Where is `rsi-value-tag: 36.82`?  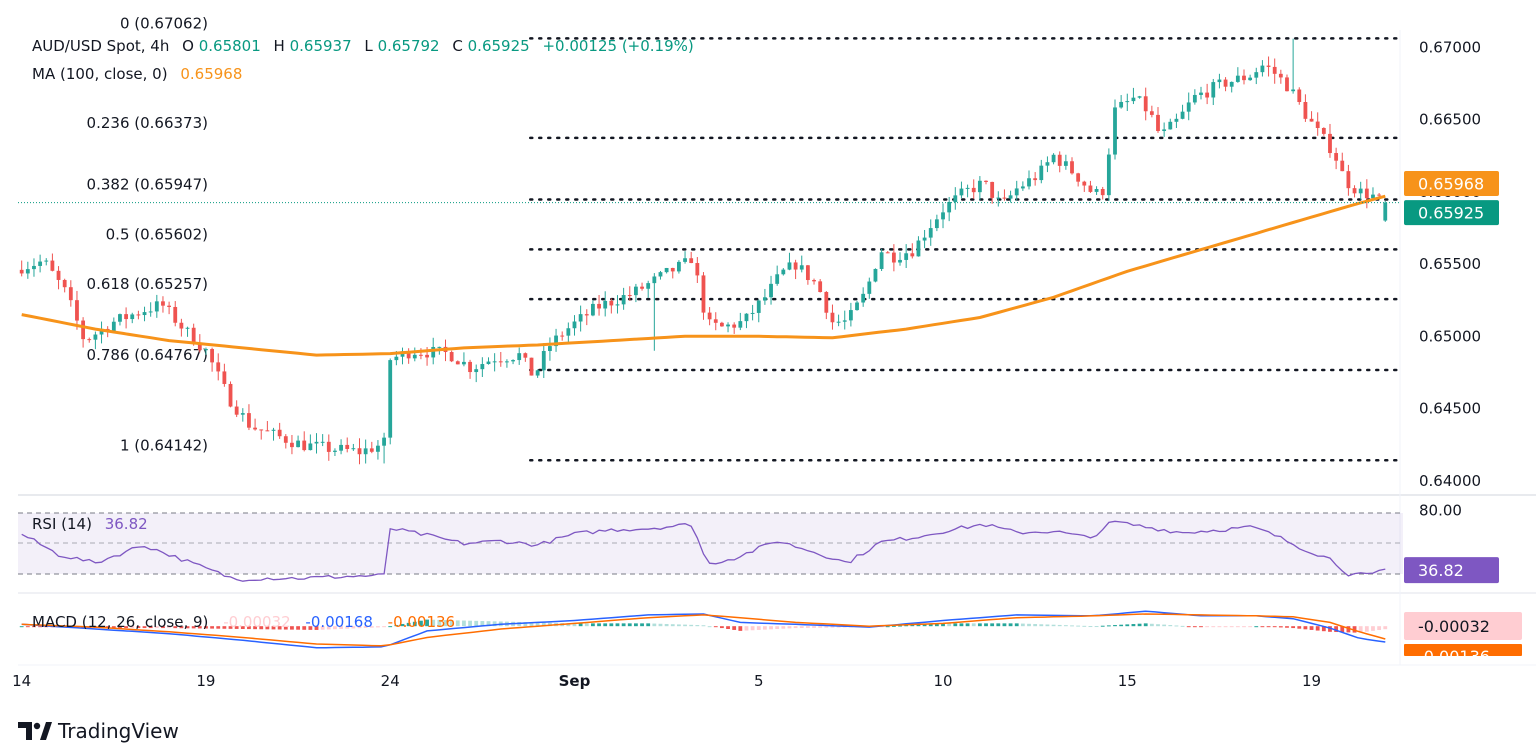
rsi-value-tag: 36.82 is located at coordinates (1451, 570).